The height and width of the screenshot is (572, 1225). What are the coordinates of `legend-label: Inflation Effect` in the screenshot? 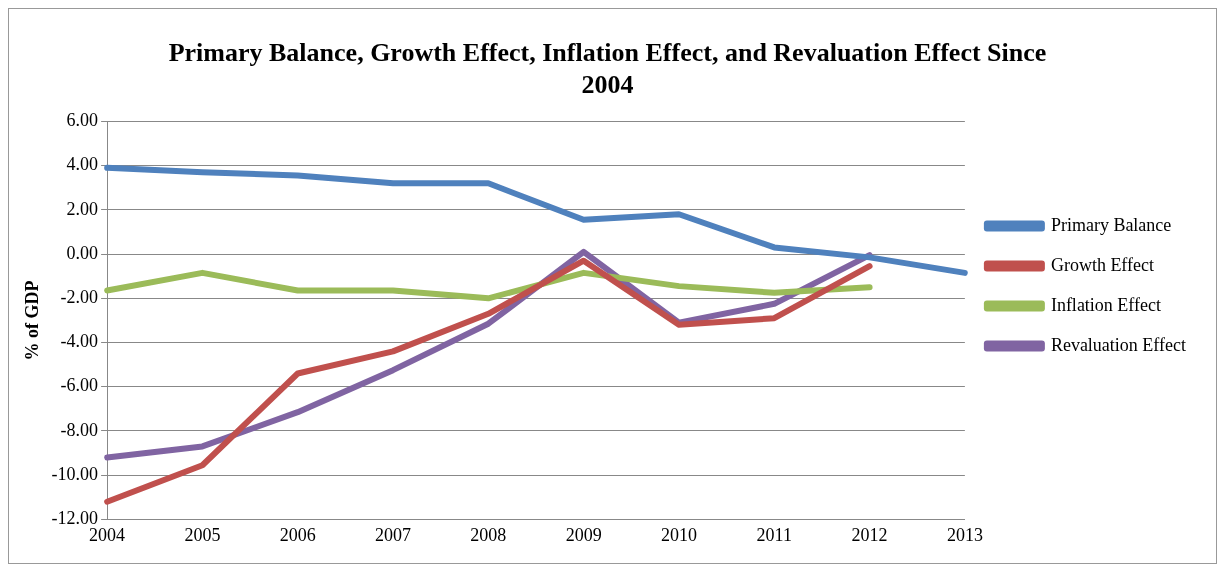 It's located at (1106, 304).